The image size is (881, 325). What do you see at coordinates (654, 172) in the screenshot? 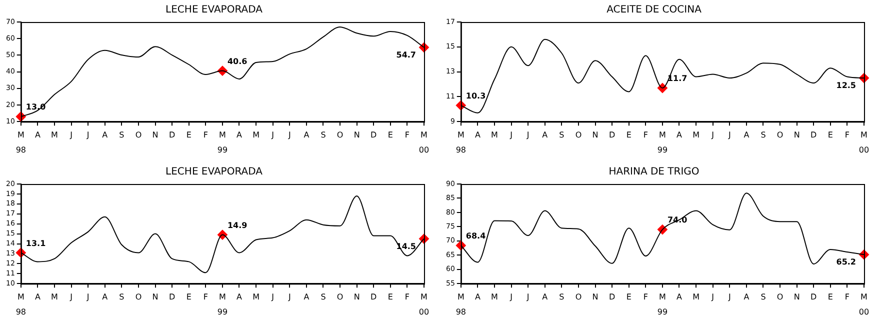
I see `chart-title: HARINA DE TRIGO` at bounding box center [654, 172].